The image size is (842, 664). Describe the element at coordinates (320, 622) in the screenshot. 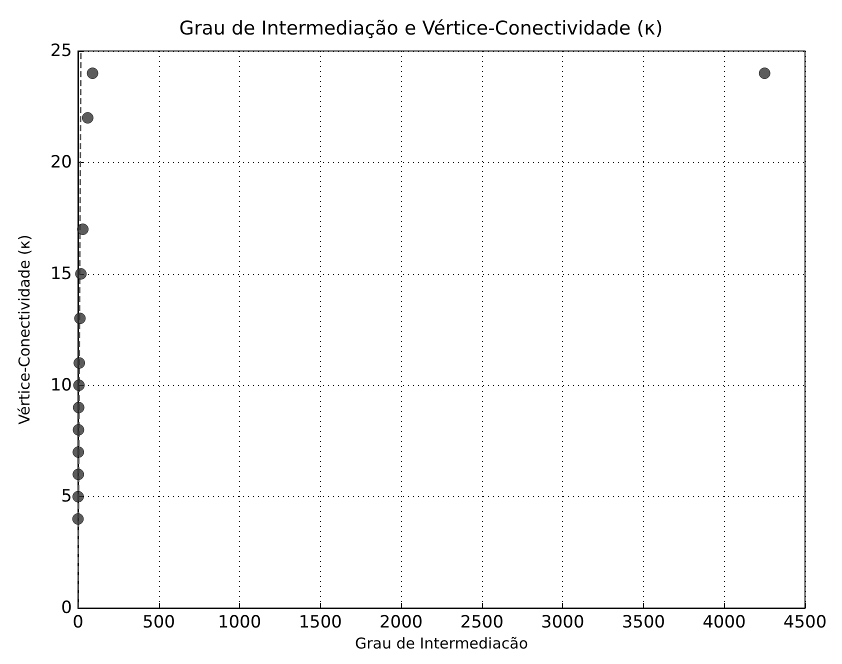

I see `x-tick-label: 1500` at that location.